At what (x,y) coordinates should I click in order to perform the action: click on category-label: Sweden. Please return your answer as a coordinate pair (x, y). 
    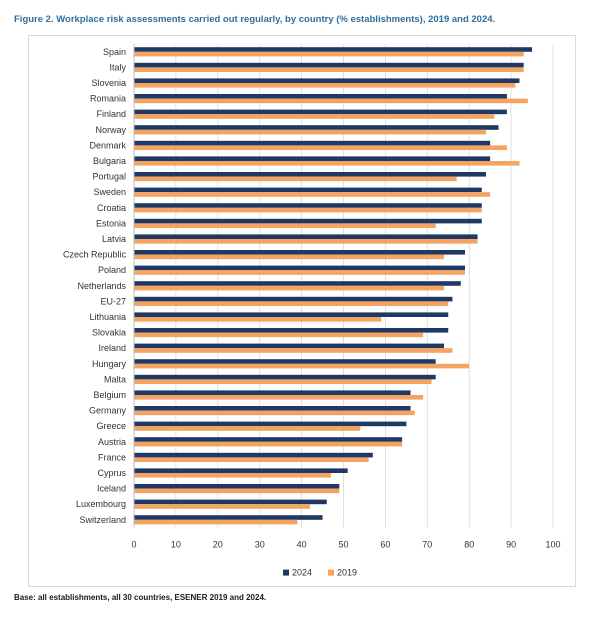
    Looking at the image, I should click on (109, 192).